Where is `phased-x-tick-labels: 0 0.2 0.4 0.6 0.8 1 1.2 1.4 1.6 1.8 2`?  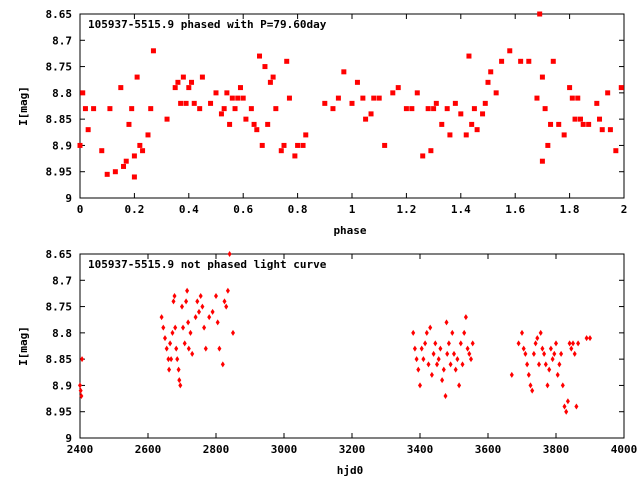 phased-x-tick-labels: 0 0.2 0.4 0.6 0.8 1 1.2 1.4 1.6 1.8 2 is located at coordinates (352, 209).